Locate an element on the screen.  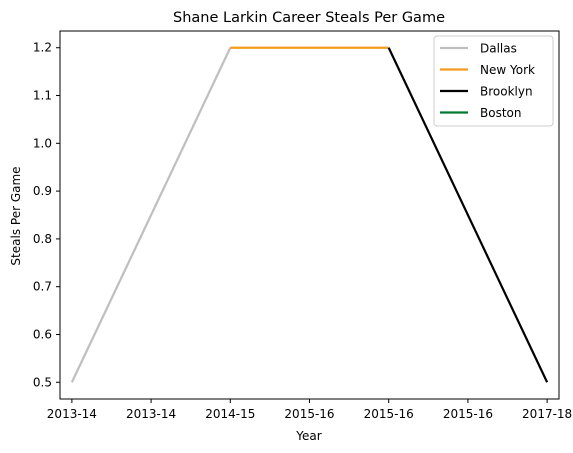
legend-box is located at coordinates (493, 81).